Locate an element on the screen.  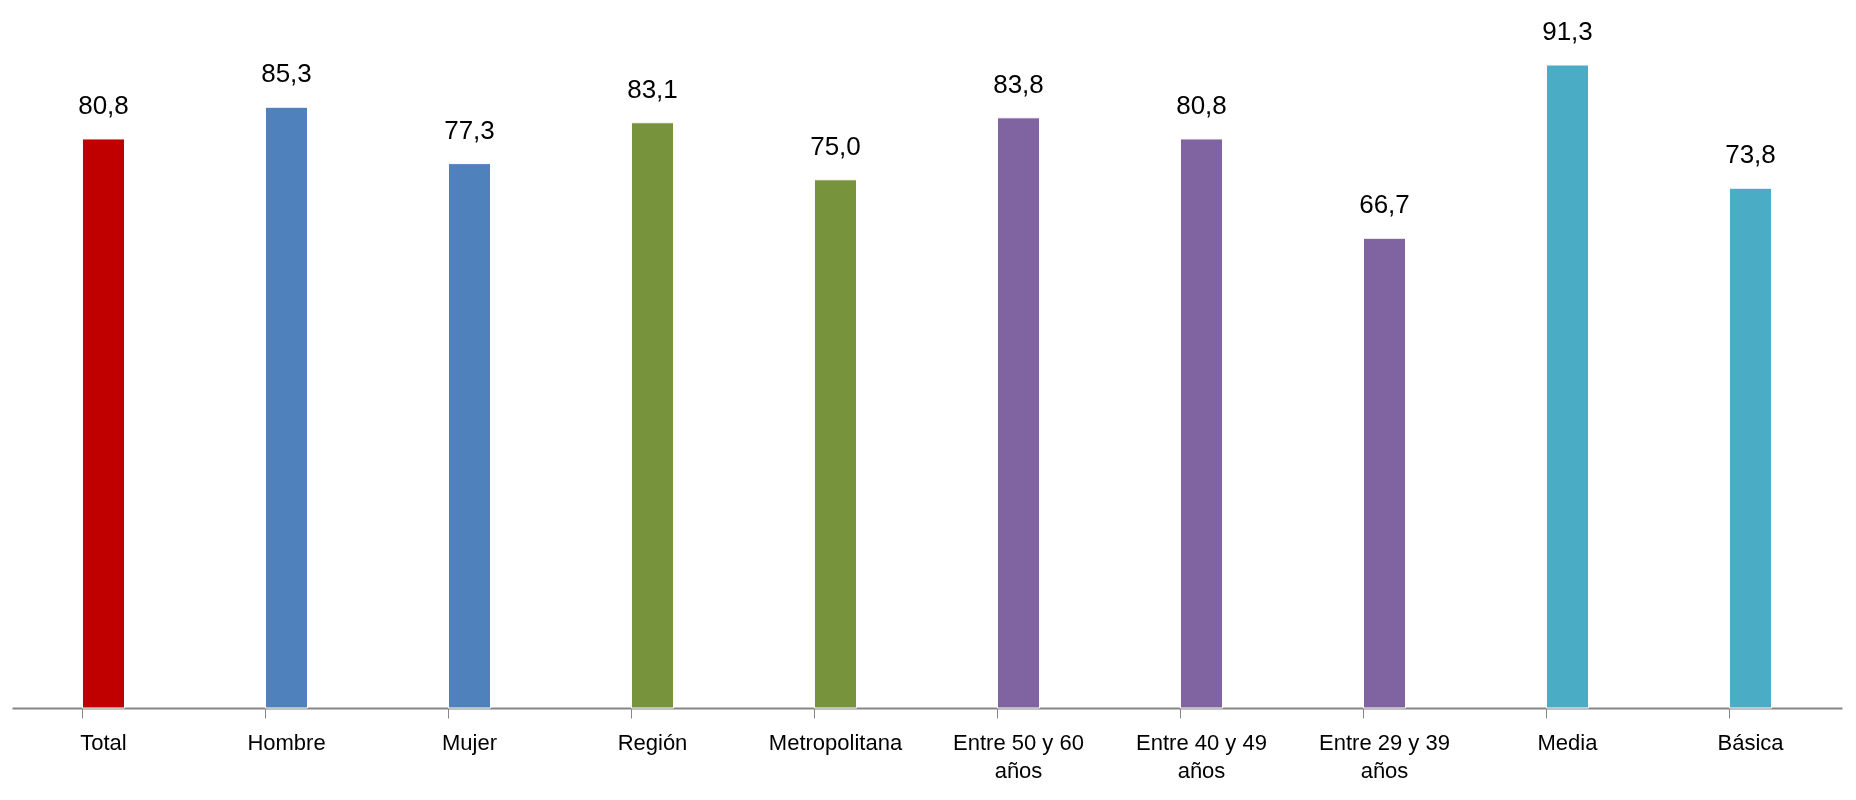
x-tick-label: Metropolitana is located at coordinates (835, 742).